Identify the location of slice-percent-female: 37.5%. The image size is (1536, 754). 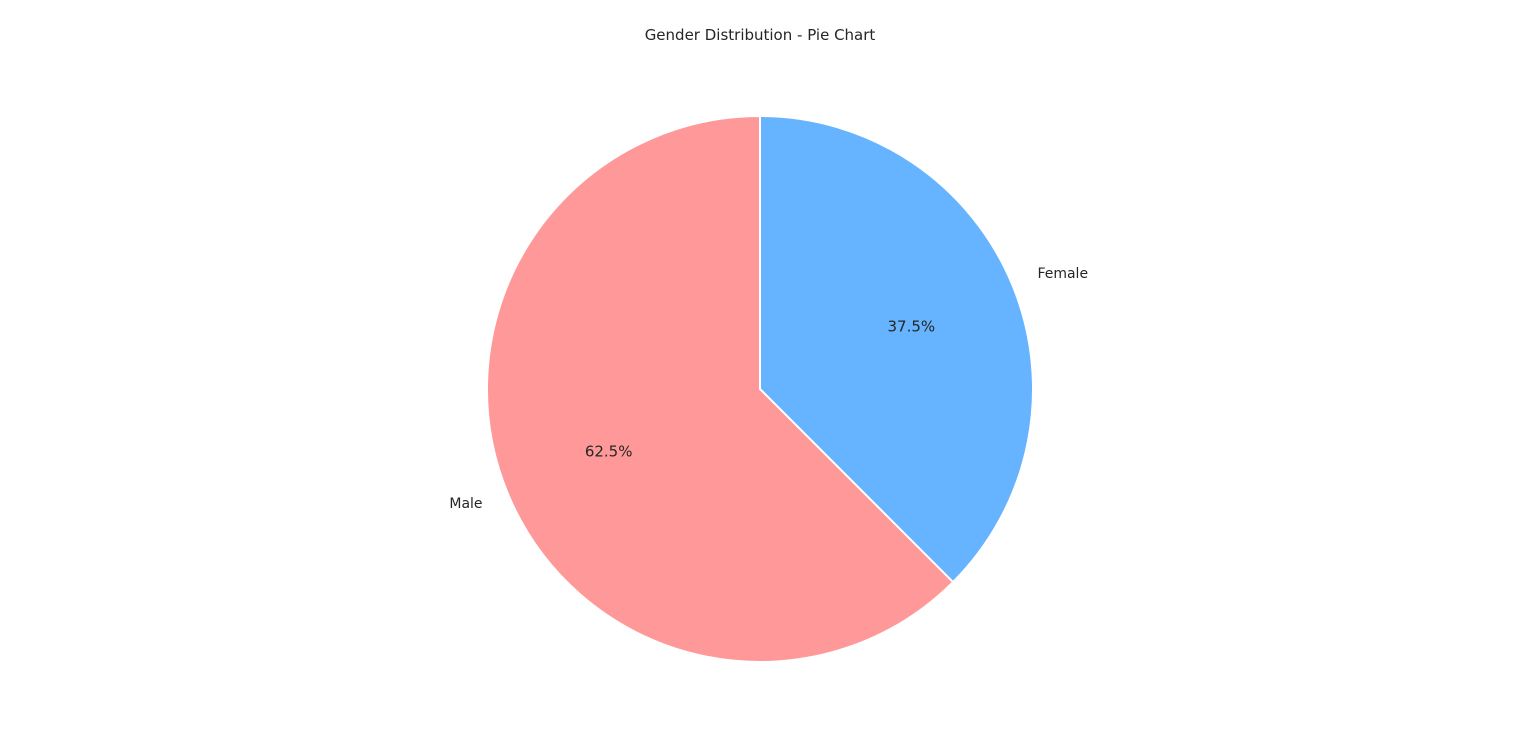
(912, 326).